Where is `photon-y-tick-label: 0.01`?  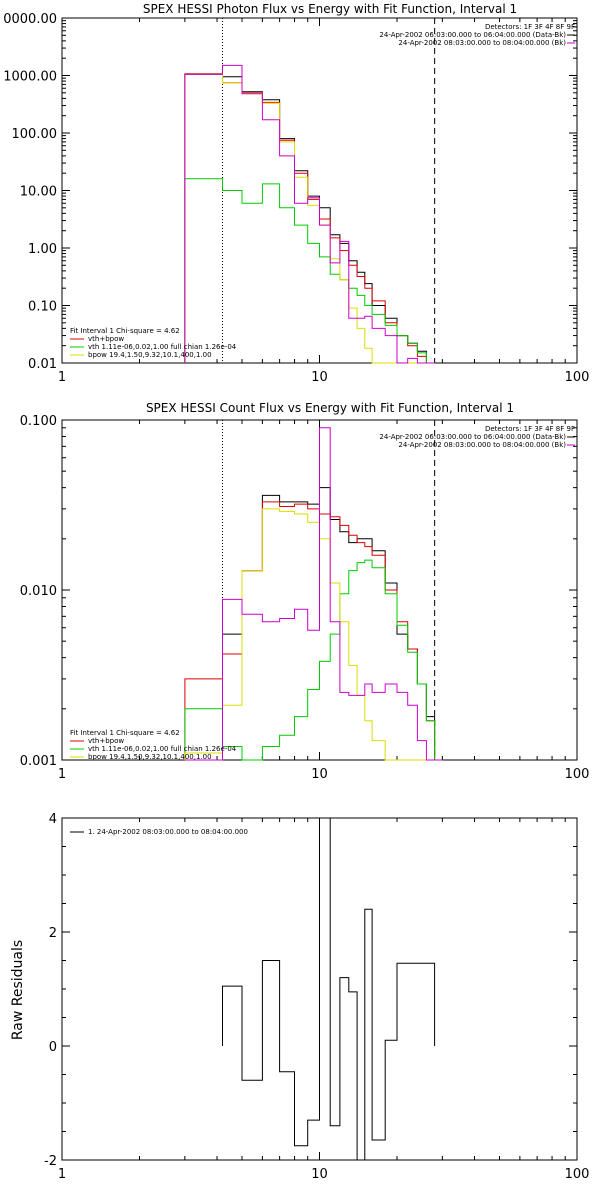
photon-y-tick-label: 0.01 is located at coordinates (42, 364).